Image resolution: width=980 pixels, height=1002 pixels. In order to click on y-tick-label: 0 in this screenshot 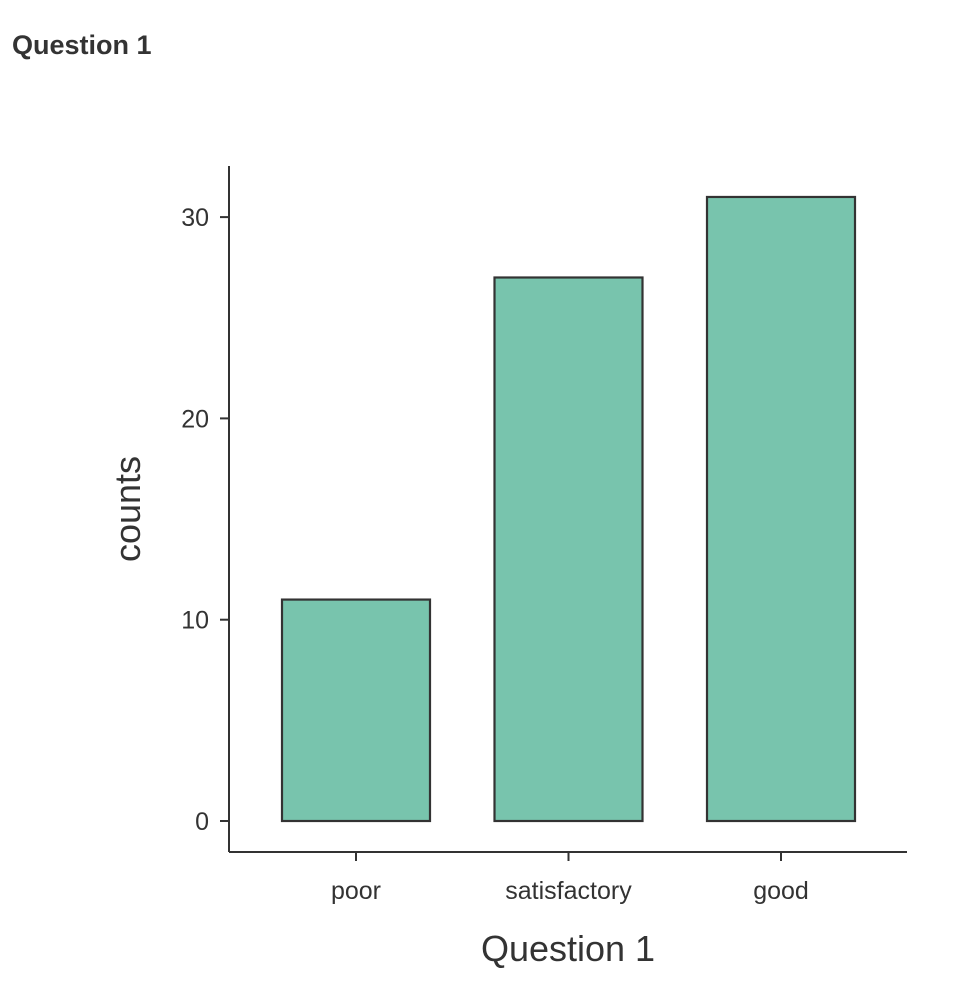, I will do `click(202, 822)`.